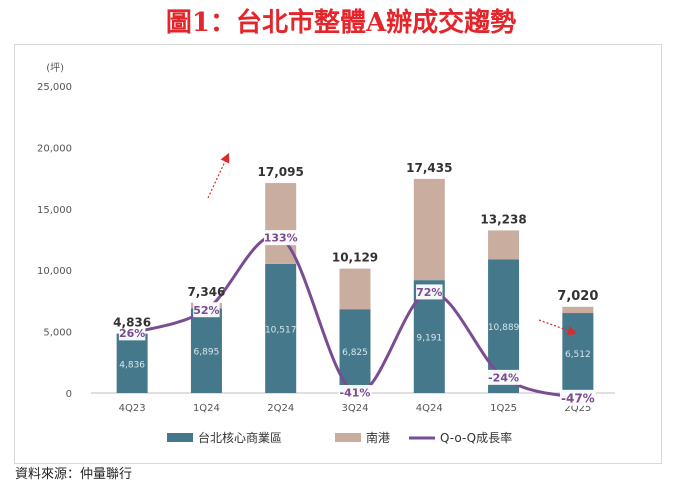 The width and height of the screenshot is (682, 484). Describe the element at coordinates (69, 394) in the screenshot. I see `y-tick-label: 0` at that location.